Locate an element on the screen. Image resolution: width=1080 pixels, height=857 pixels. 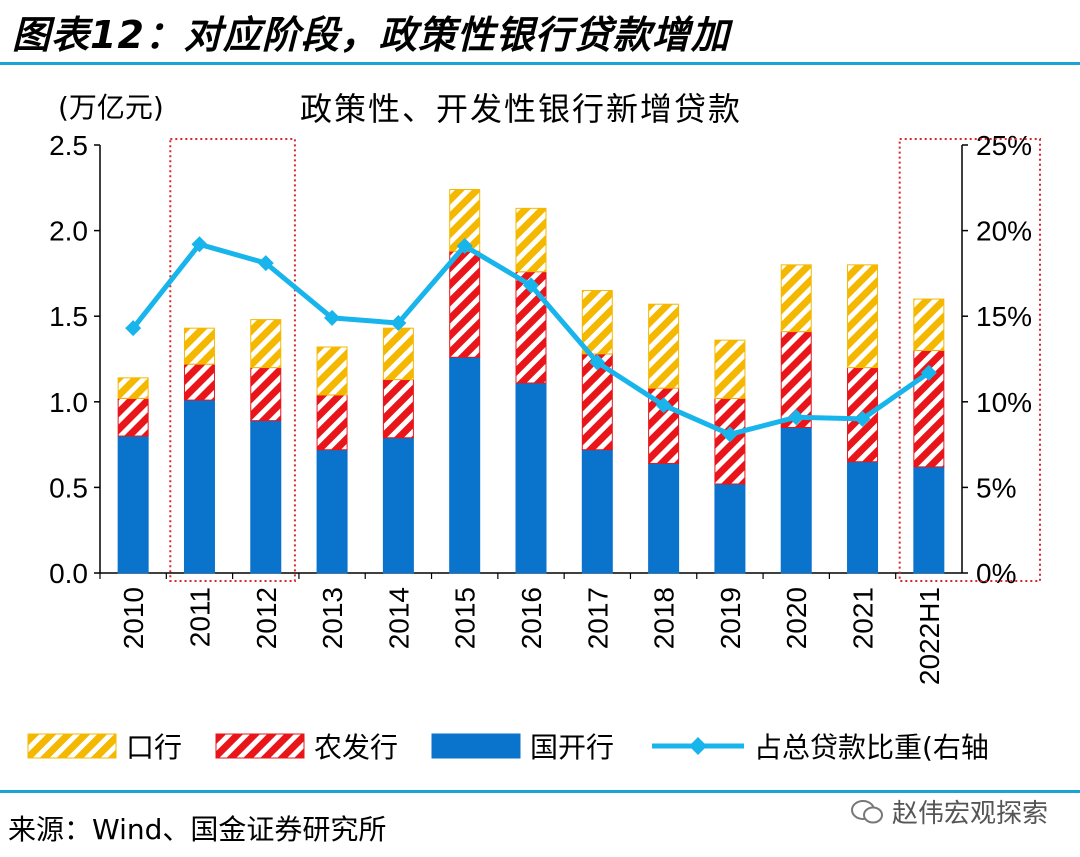
right-tick-label: 25% is located at coordinates (1004, 145).